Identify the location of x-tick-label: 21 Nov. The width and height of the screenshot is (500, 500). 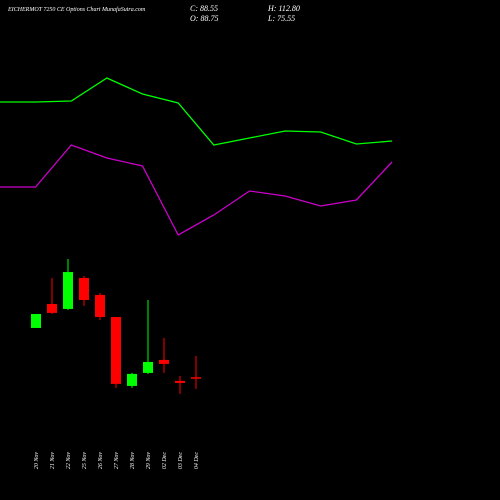
(53, 461).